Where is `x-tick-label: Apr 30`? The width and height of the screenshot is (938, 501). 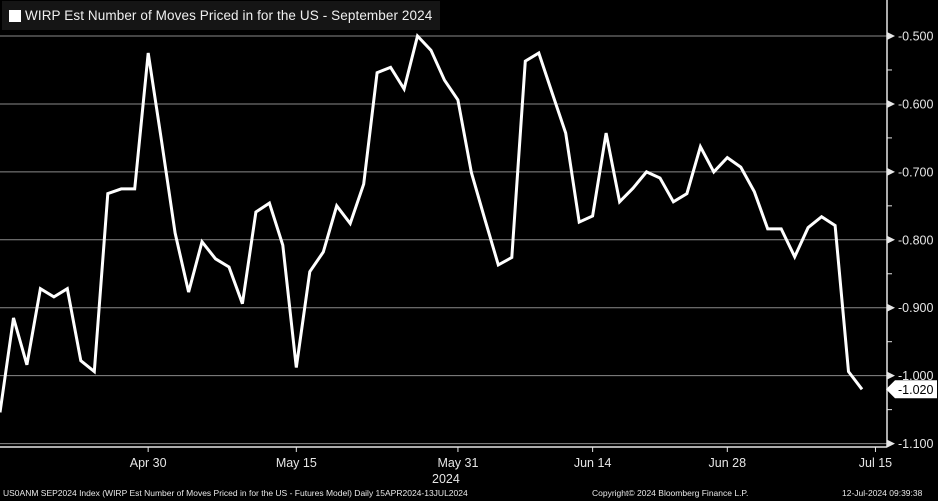
x-tick-label: Apr 30 is located at coordinates (148, 463).